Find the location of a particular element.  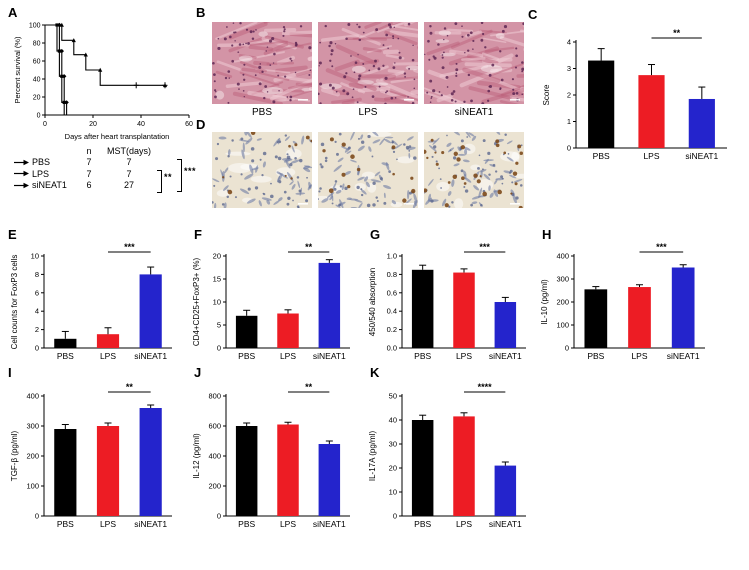

panel-label-a: A is located at coordinates (13, 12).